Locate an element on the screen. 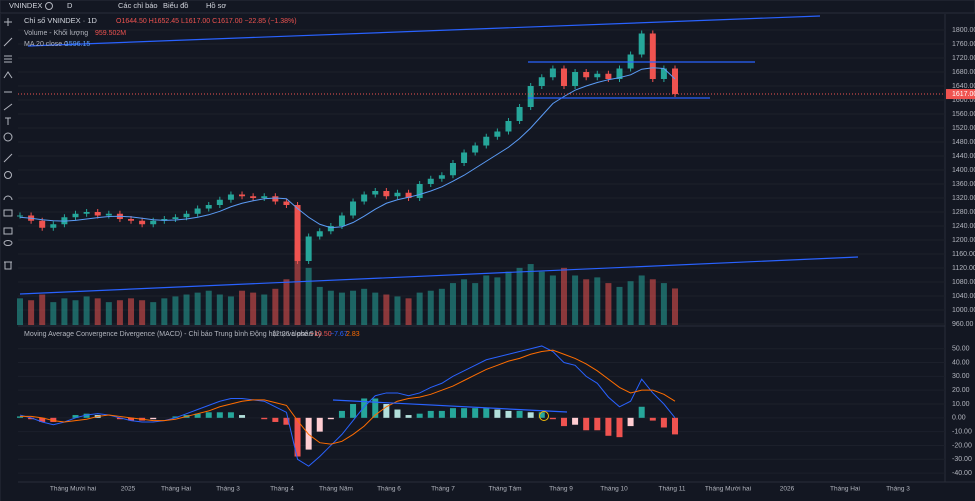 The height and width of the screenshot is (501, 975). fib-tool is located at coordinates (8, 59).